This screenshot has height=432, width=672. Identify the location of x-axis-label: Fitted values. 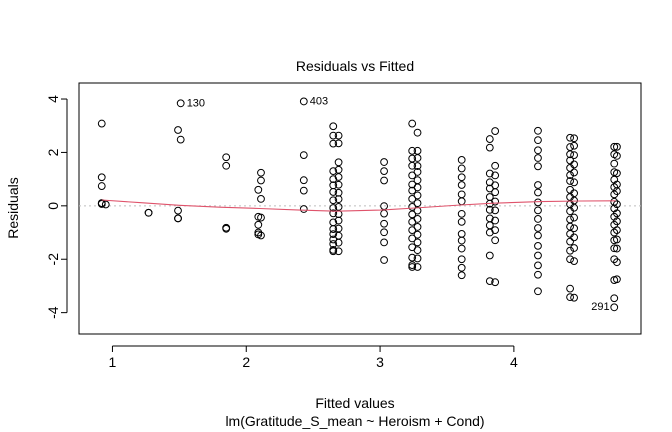
(354, 403).